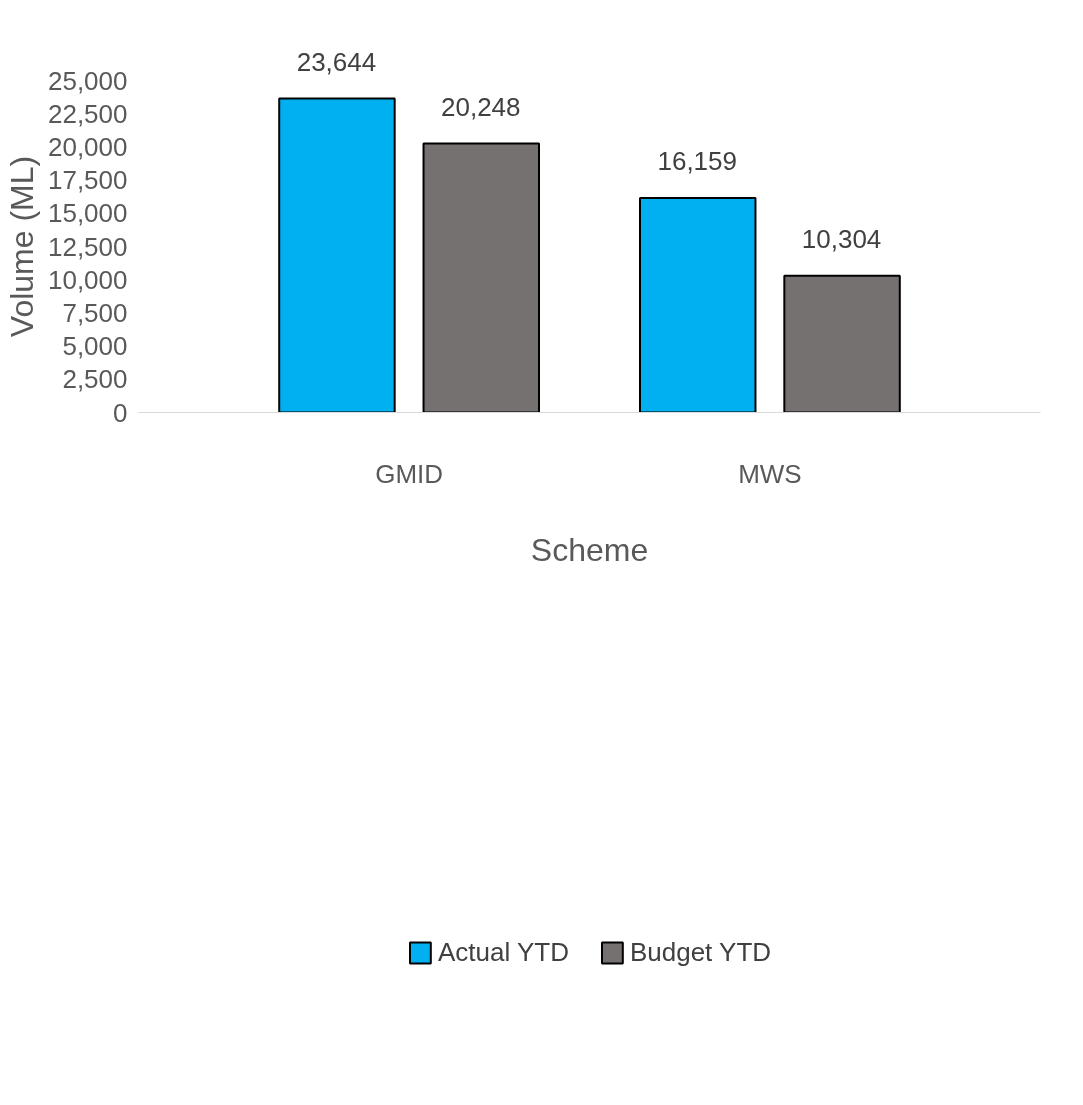 This screenshot has height=1105, width=1083. I want to click on data-label: 16,159, so click(697, 162).